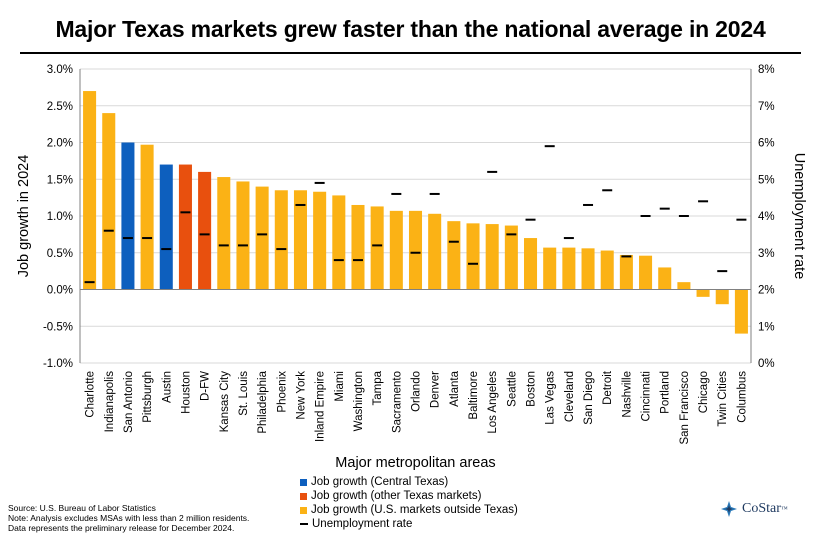 The image size is (821, 538). Describe the element at coordinates (60, 254) in the screenshot. I see `y-tick-label: 0.5%` at that location.